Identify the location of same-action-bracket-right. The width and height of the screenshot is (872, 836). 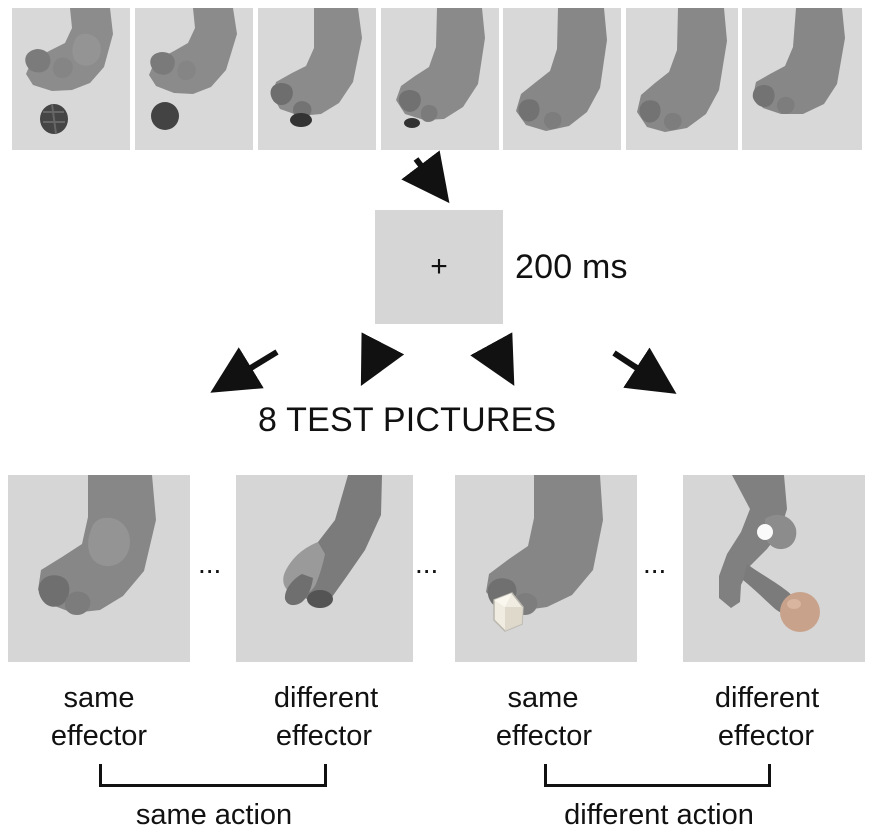
(325, 775).